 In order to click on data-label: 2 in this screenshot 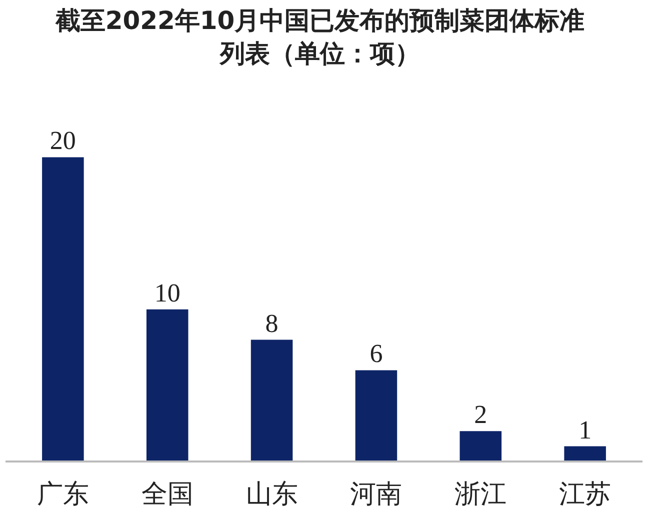, I will do `click(481, 415)`.